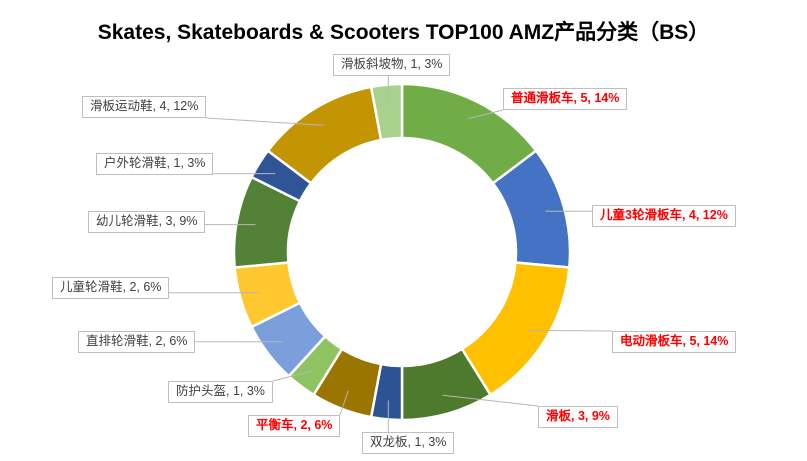 The width and height of the screenshot is (807, 461). I want to click on slice-label-2: 电动滑板车, 5, 14%, so click(674, 342).